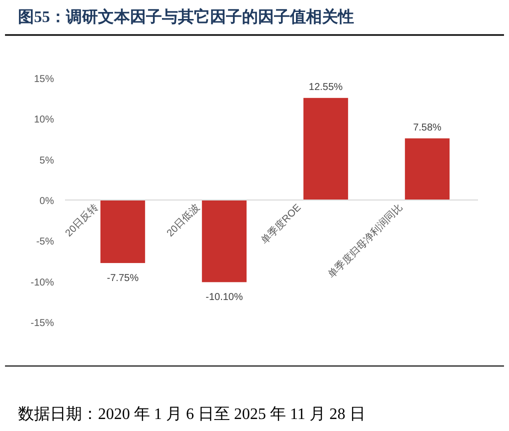  What do you see at coordinates (186, 16) in the screenshot?
I see `chart-title: 图55：调研文本因子与其它因子的因子值相关性` at bounding box center [186, 16].